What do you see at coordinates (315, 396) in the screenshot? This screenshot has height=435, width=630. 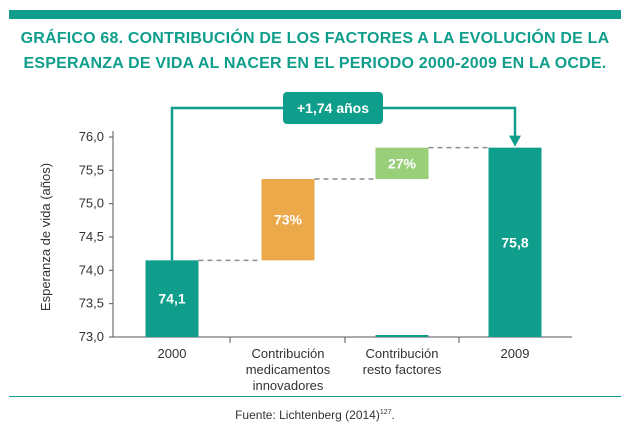 I see `bottom-rule` at bounding box center [315, 396].